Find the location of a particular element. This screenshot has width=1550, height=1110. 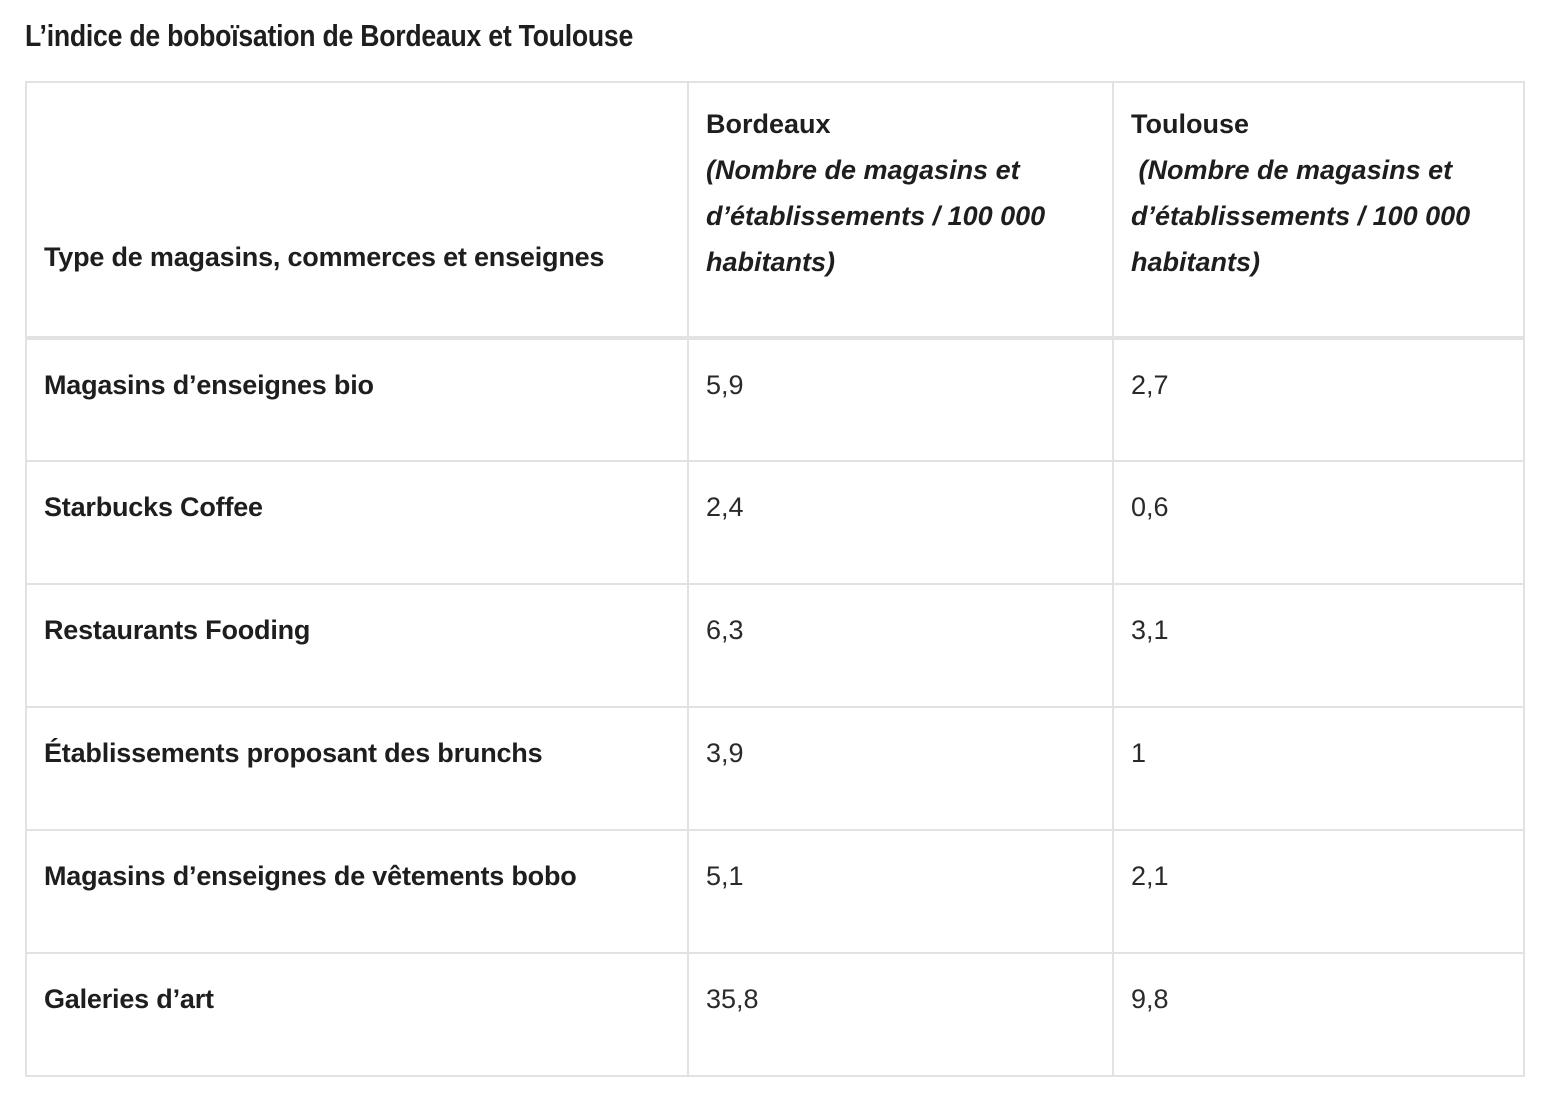

cell-toulouse: 1 is located at coordinates (1318, 768).